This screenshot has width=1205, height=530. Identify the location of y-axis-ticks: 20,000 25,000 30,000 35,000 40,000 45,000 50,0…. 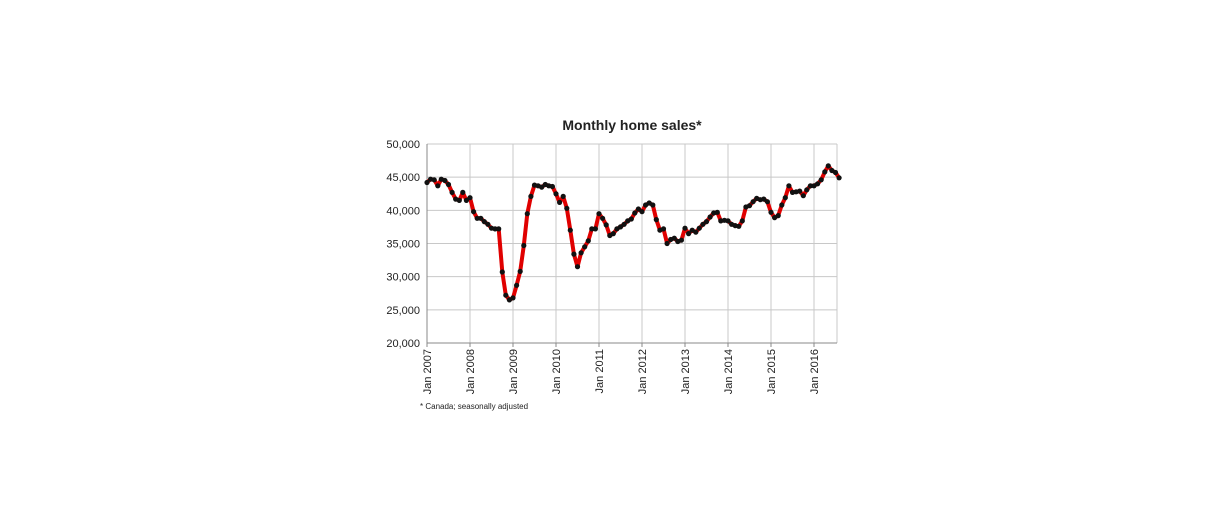
(403, 244).